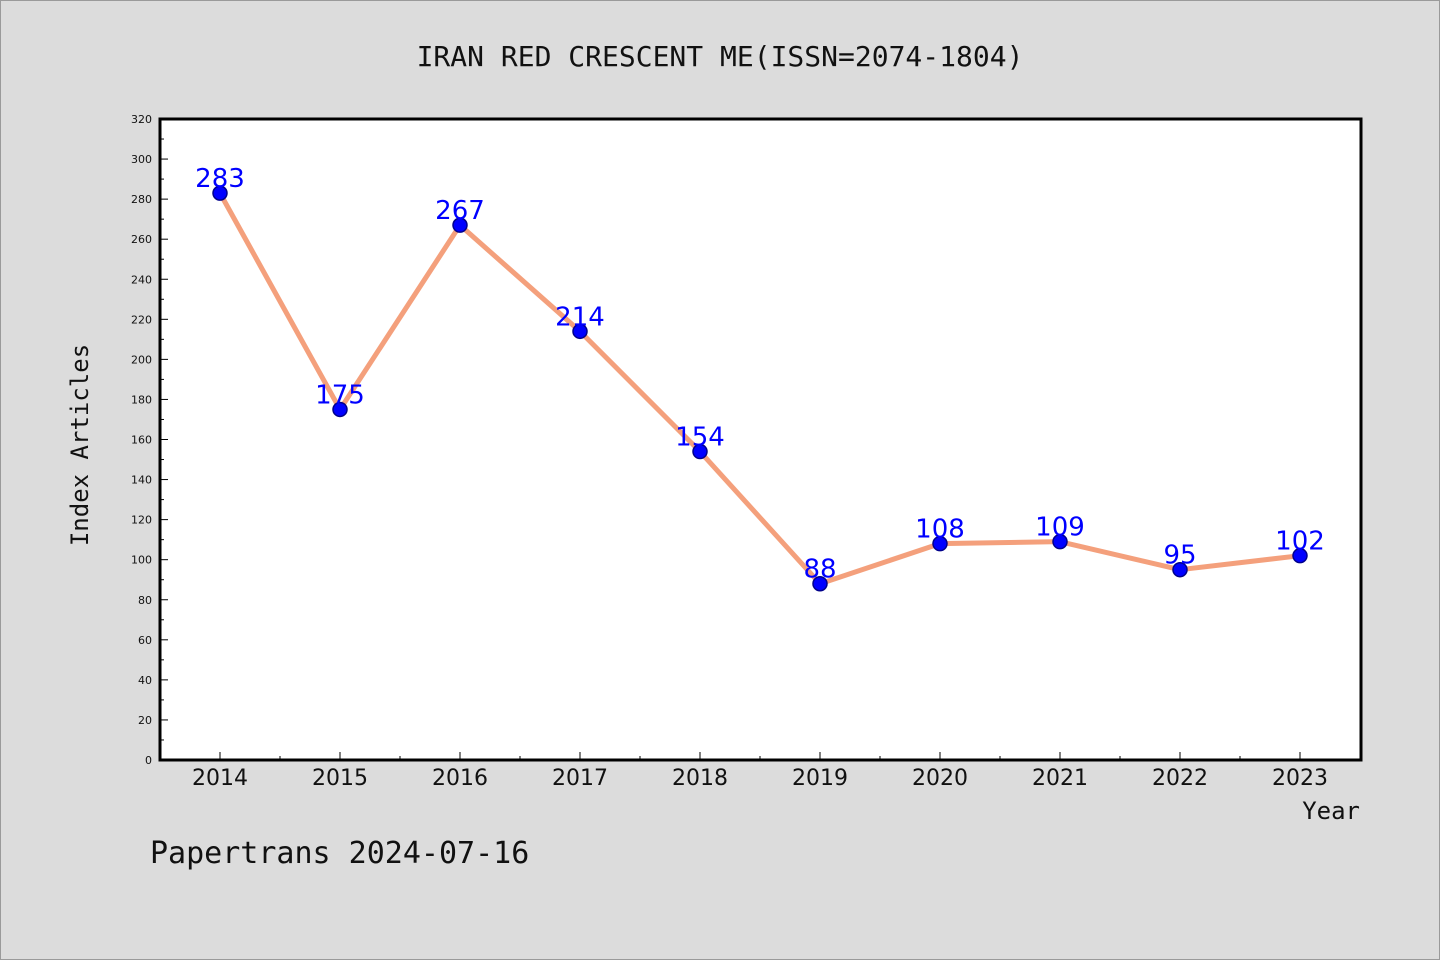 Image resolution: width=1440 pixels, height=960 pixels. What do you see at coordinates (141, 440) in the screenshot?
I see `y-tick-label: 160` at bounding box center [141, 440].